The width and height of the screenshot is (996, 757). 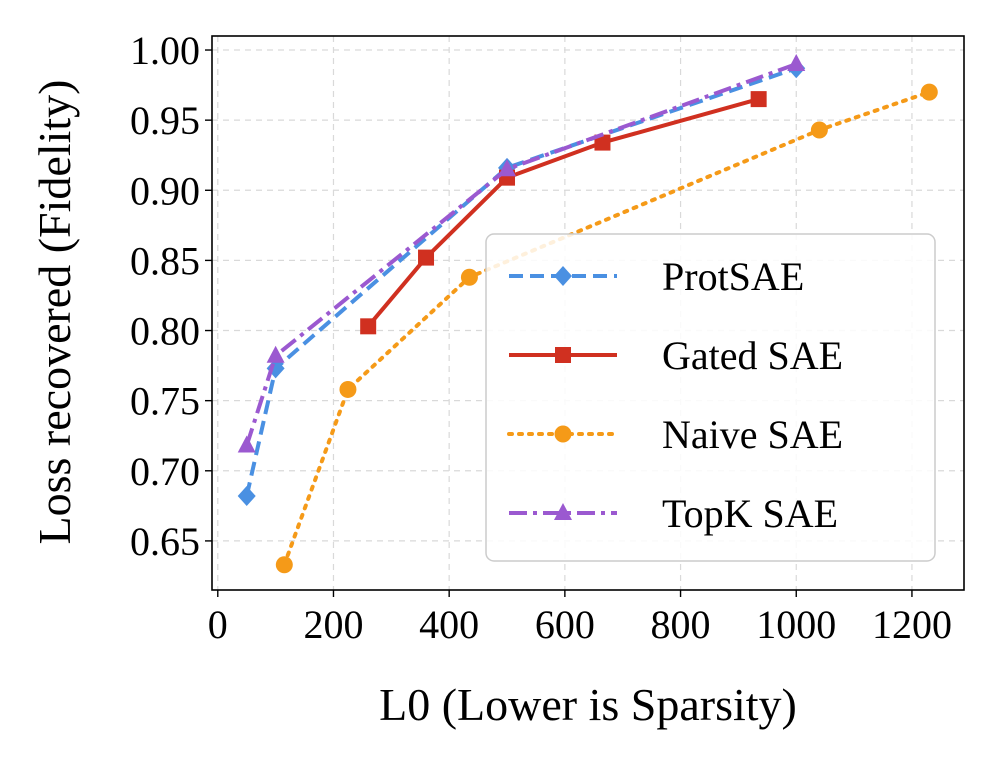 I want to click on legend-item-topk-sae: TopK SAE, so click(x=673, y=513).